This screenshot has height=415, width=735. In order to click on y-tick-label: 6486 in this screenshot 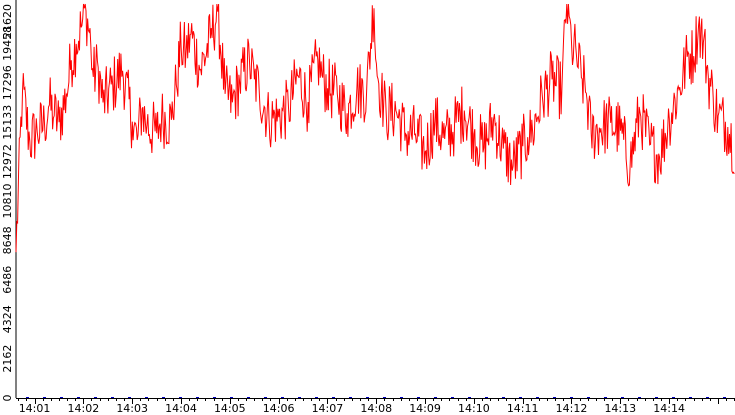, I will do `click(7, 280)`.